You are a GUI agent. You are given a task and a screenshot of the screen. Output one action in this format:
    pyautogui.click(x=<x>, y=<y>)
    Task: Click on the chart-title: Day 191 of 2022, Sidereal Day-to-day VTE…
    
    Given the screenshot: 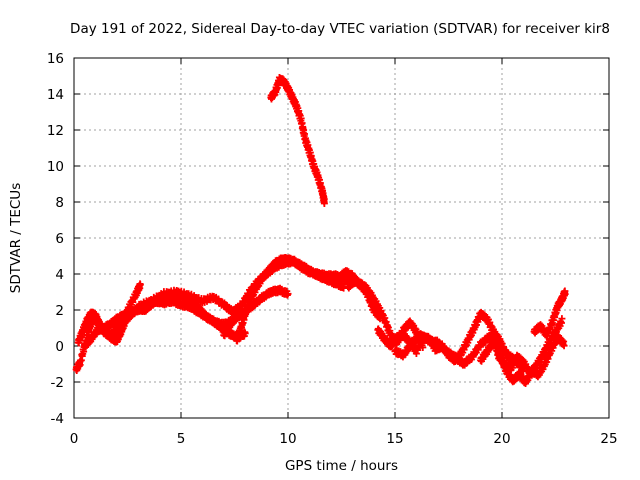 What is the action you would take?
    pyautogui.click(x=340, y=29)
    